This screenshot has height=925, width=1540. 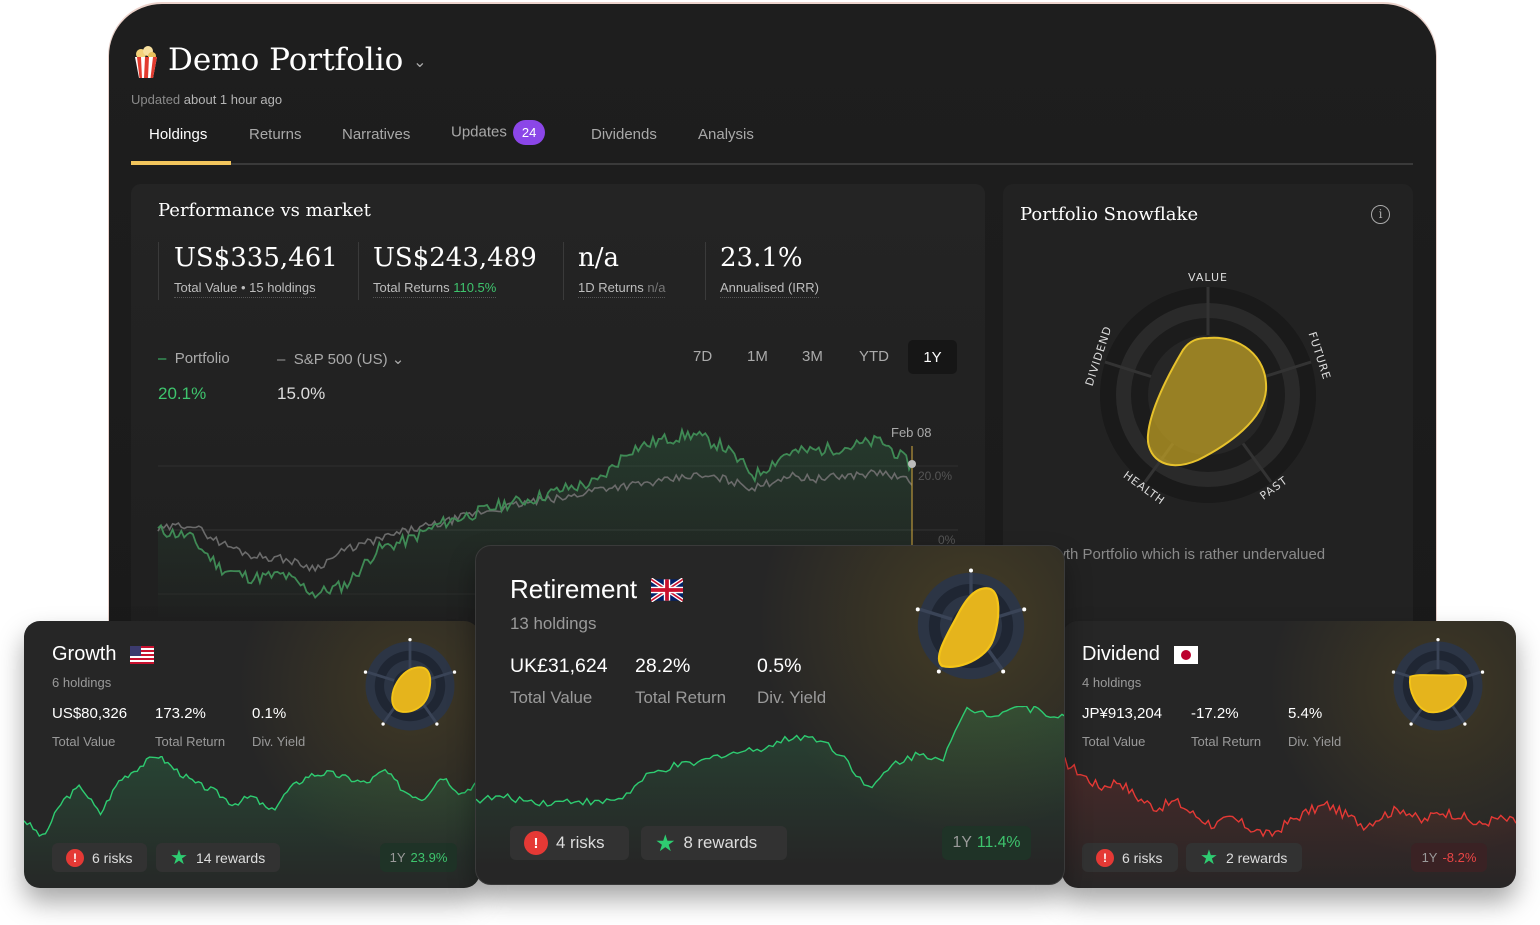 I want to click on tab-dividends: Dividends, so click(x=624, y=134).